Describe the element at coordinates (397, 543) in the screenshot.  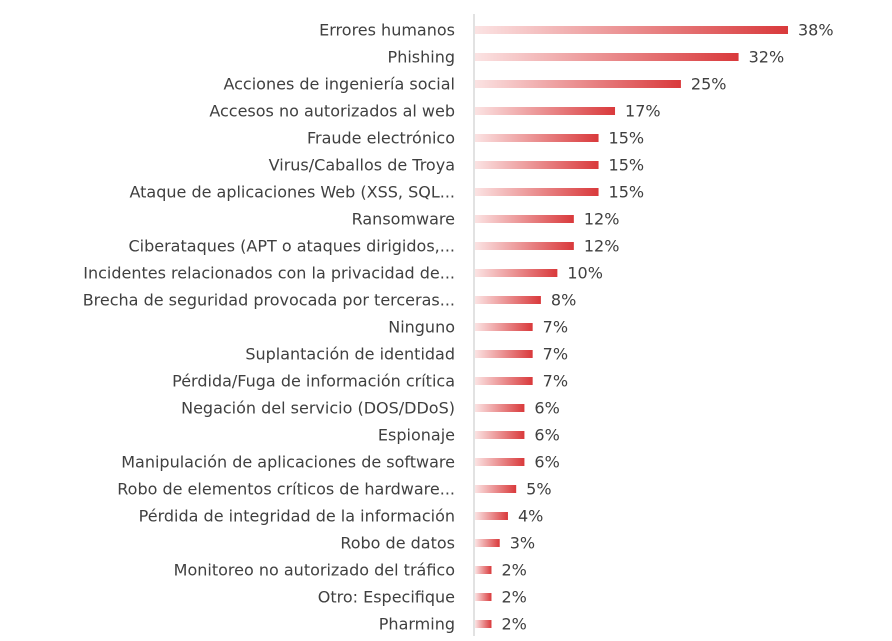
I see `category-label: Robo de datos` at that location.